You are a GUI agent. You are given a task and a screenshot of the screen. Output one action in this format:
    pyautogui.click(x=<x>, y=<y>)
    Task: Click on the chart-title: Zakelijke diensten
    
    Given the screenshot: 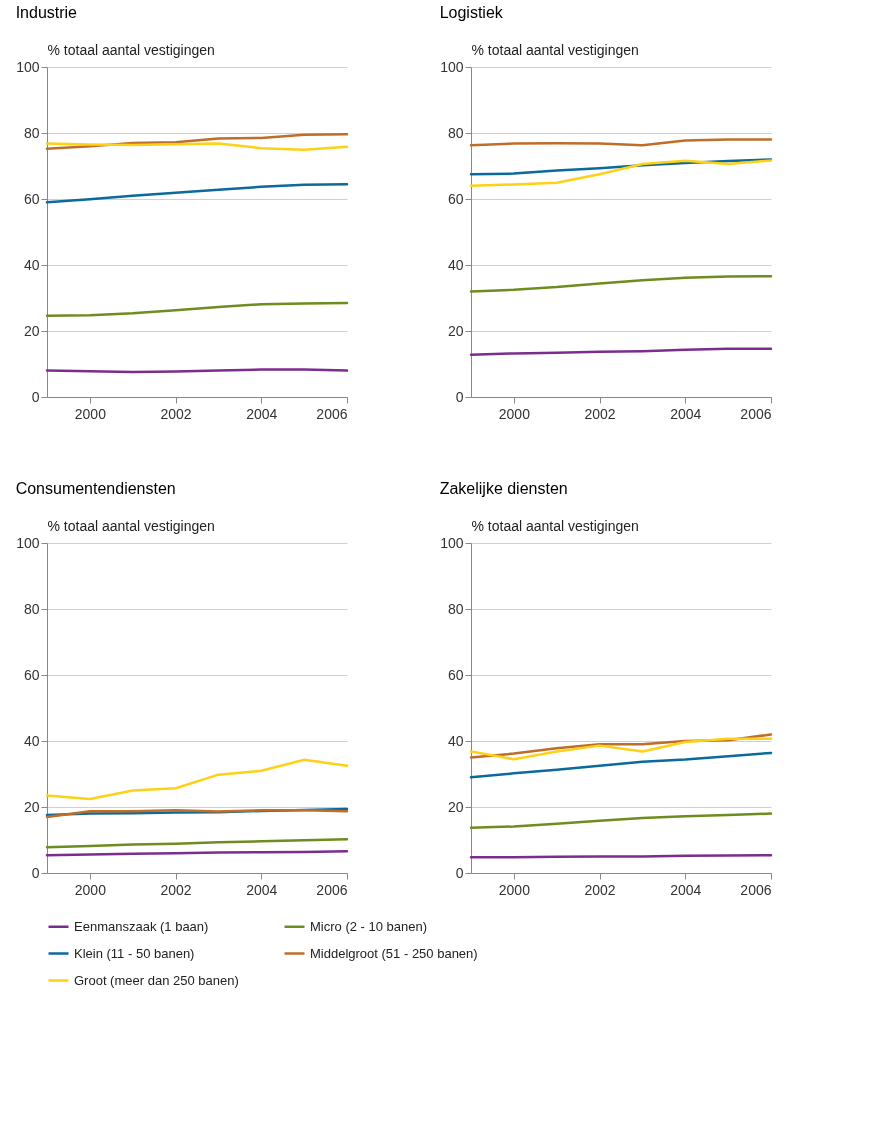 What is the action you would take?
    pyautogui.click(x=503, y=488)
    